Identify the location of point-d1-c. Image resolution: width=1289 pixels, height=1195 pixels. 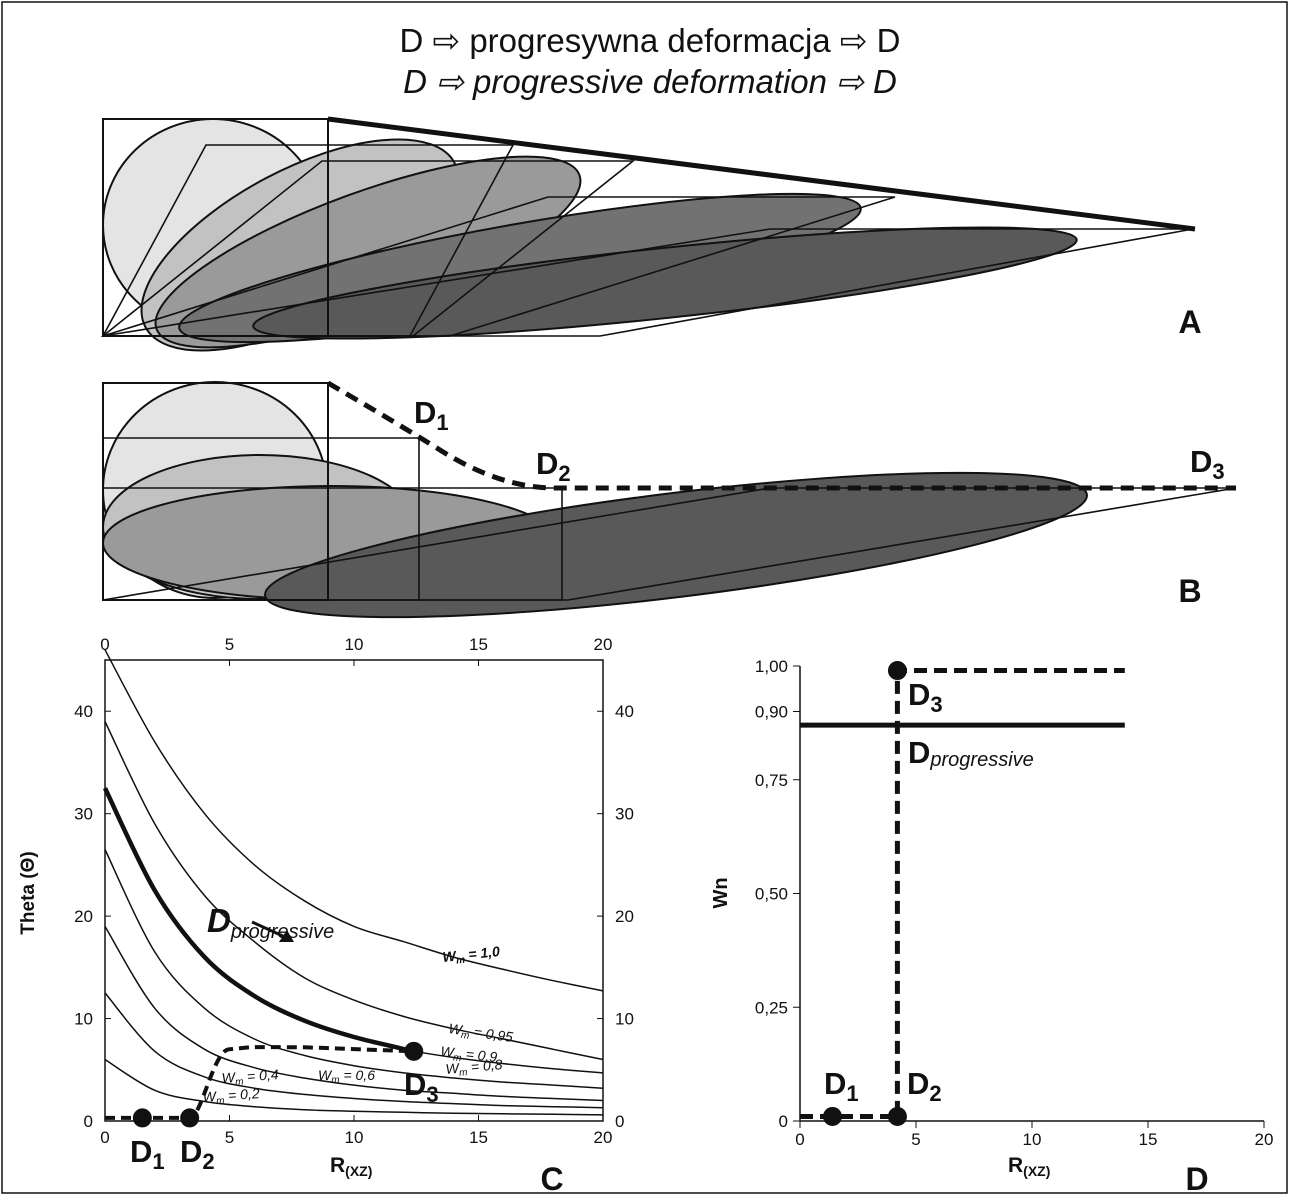
(142, 1118).